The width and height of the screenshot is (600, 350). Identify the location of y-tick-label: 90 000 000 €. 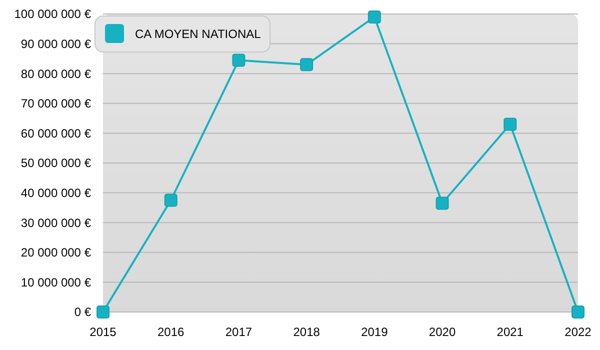
(56, 44).